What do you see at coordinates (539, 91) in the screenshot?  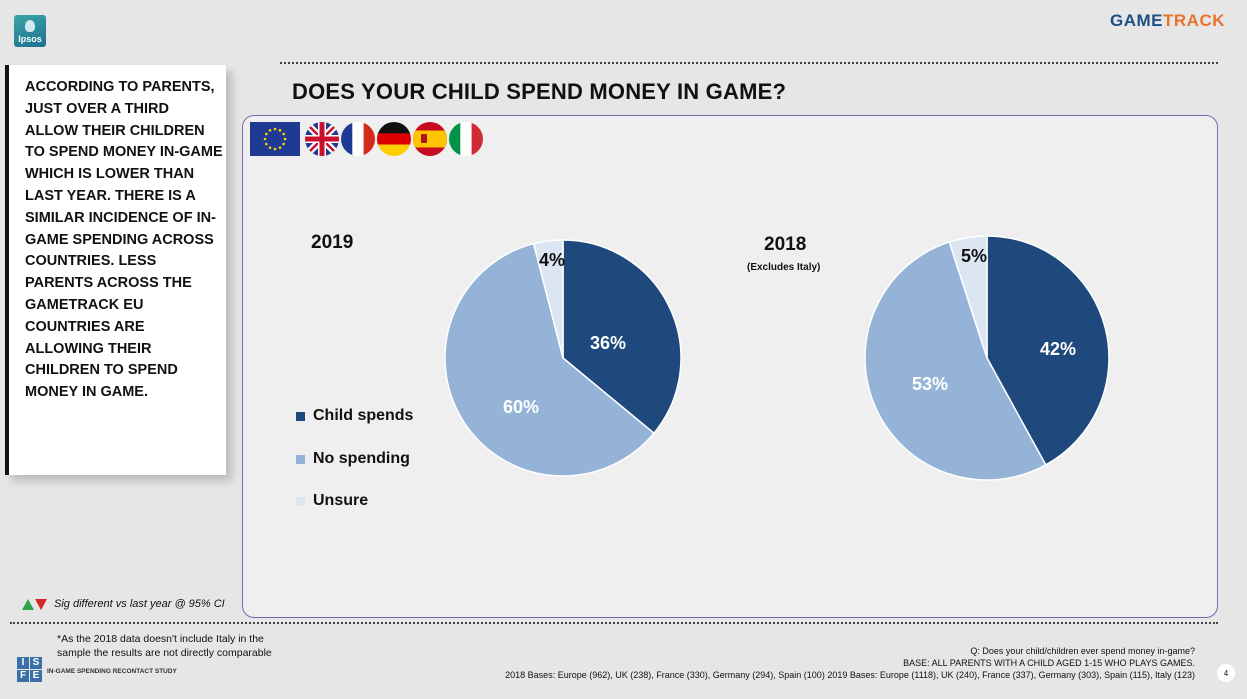 I see `page-title: DOES YOUR CHILD SPEND MONEY IN GAME?` at bounding box center [539, 91].